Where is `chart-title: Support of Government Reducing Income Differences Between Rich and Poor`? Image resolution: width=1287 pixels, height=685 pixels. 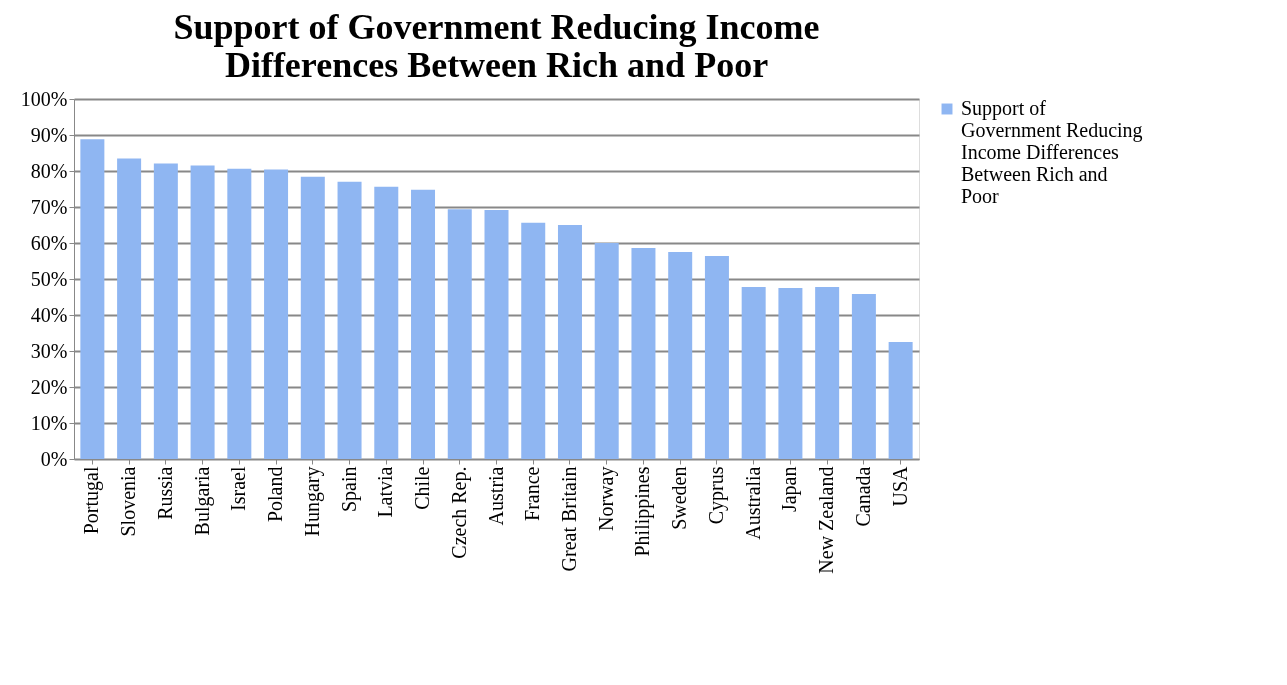 chart-title: Support of Government Reducing Income Differences Between Rich and Poor is located at coordinates (496, 46).